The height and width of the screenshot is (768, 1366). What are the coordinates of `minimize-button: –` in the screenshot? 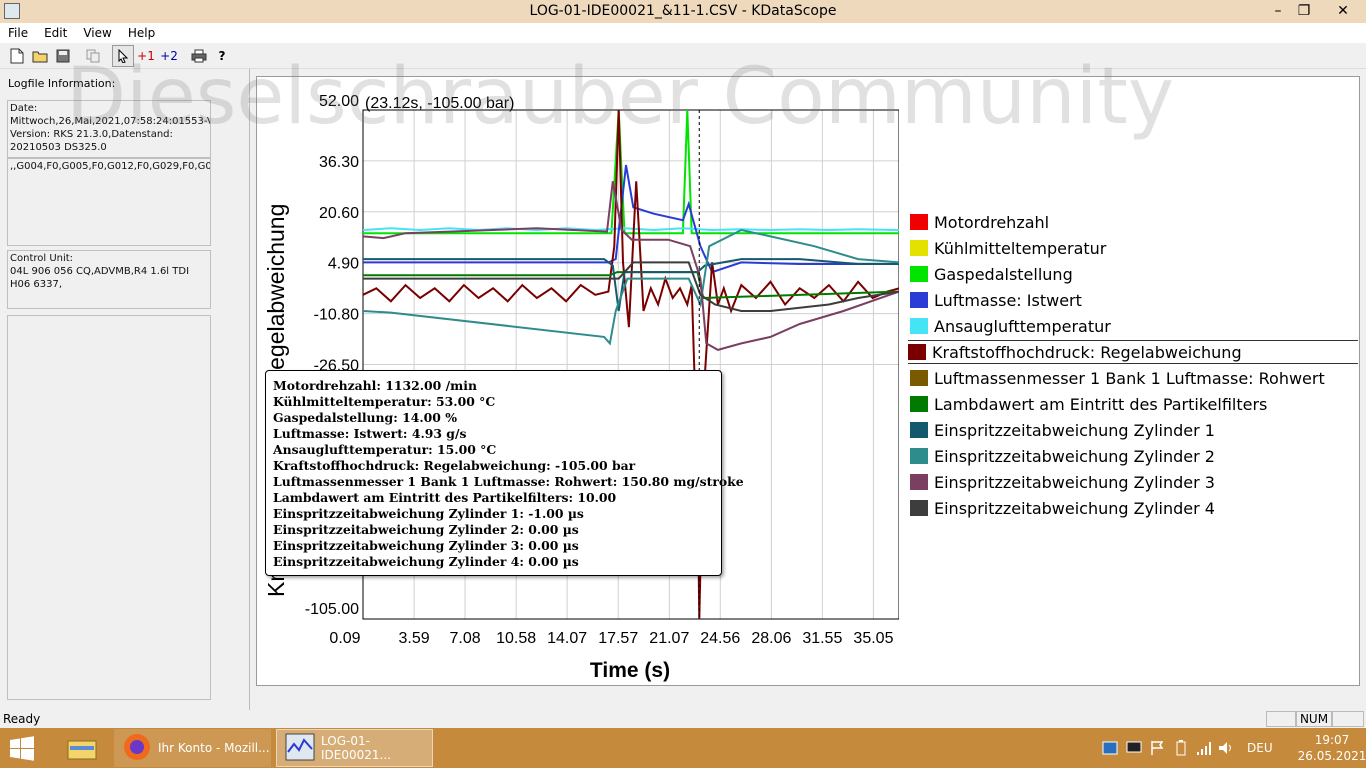 It's located at (1278, 11).